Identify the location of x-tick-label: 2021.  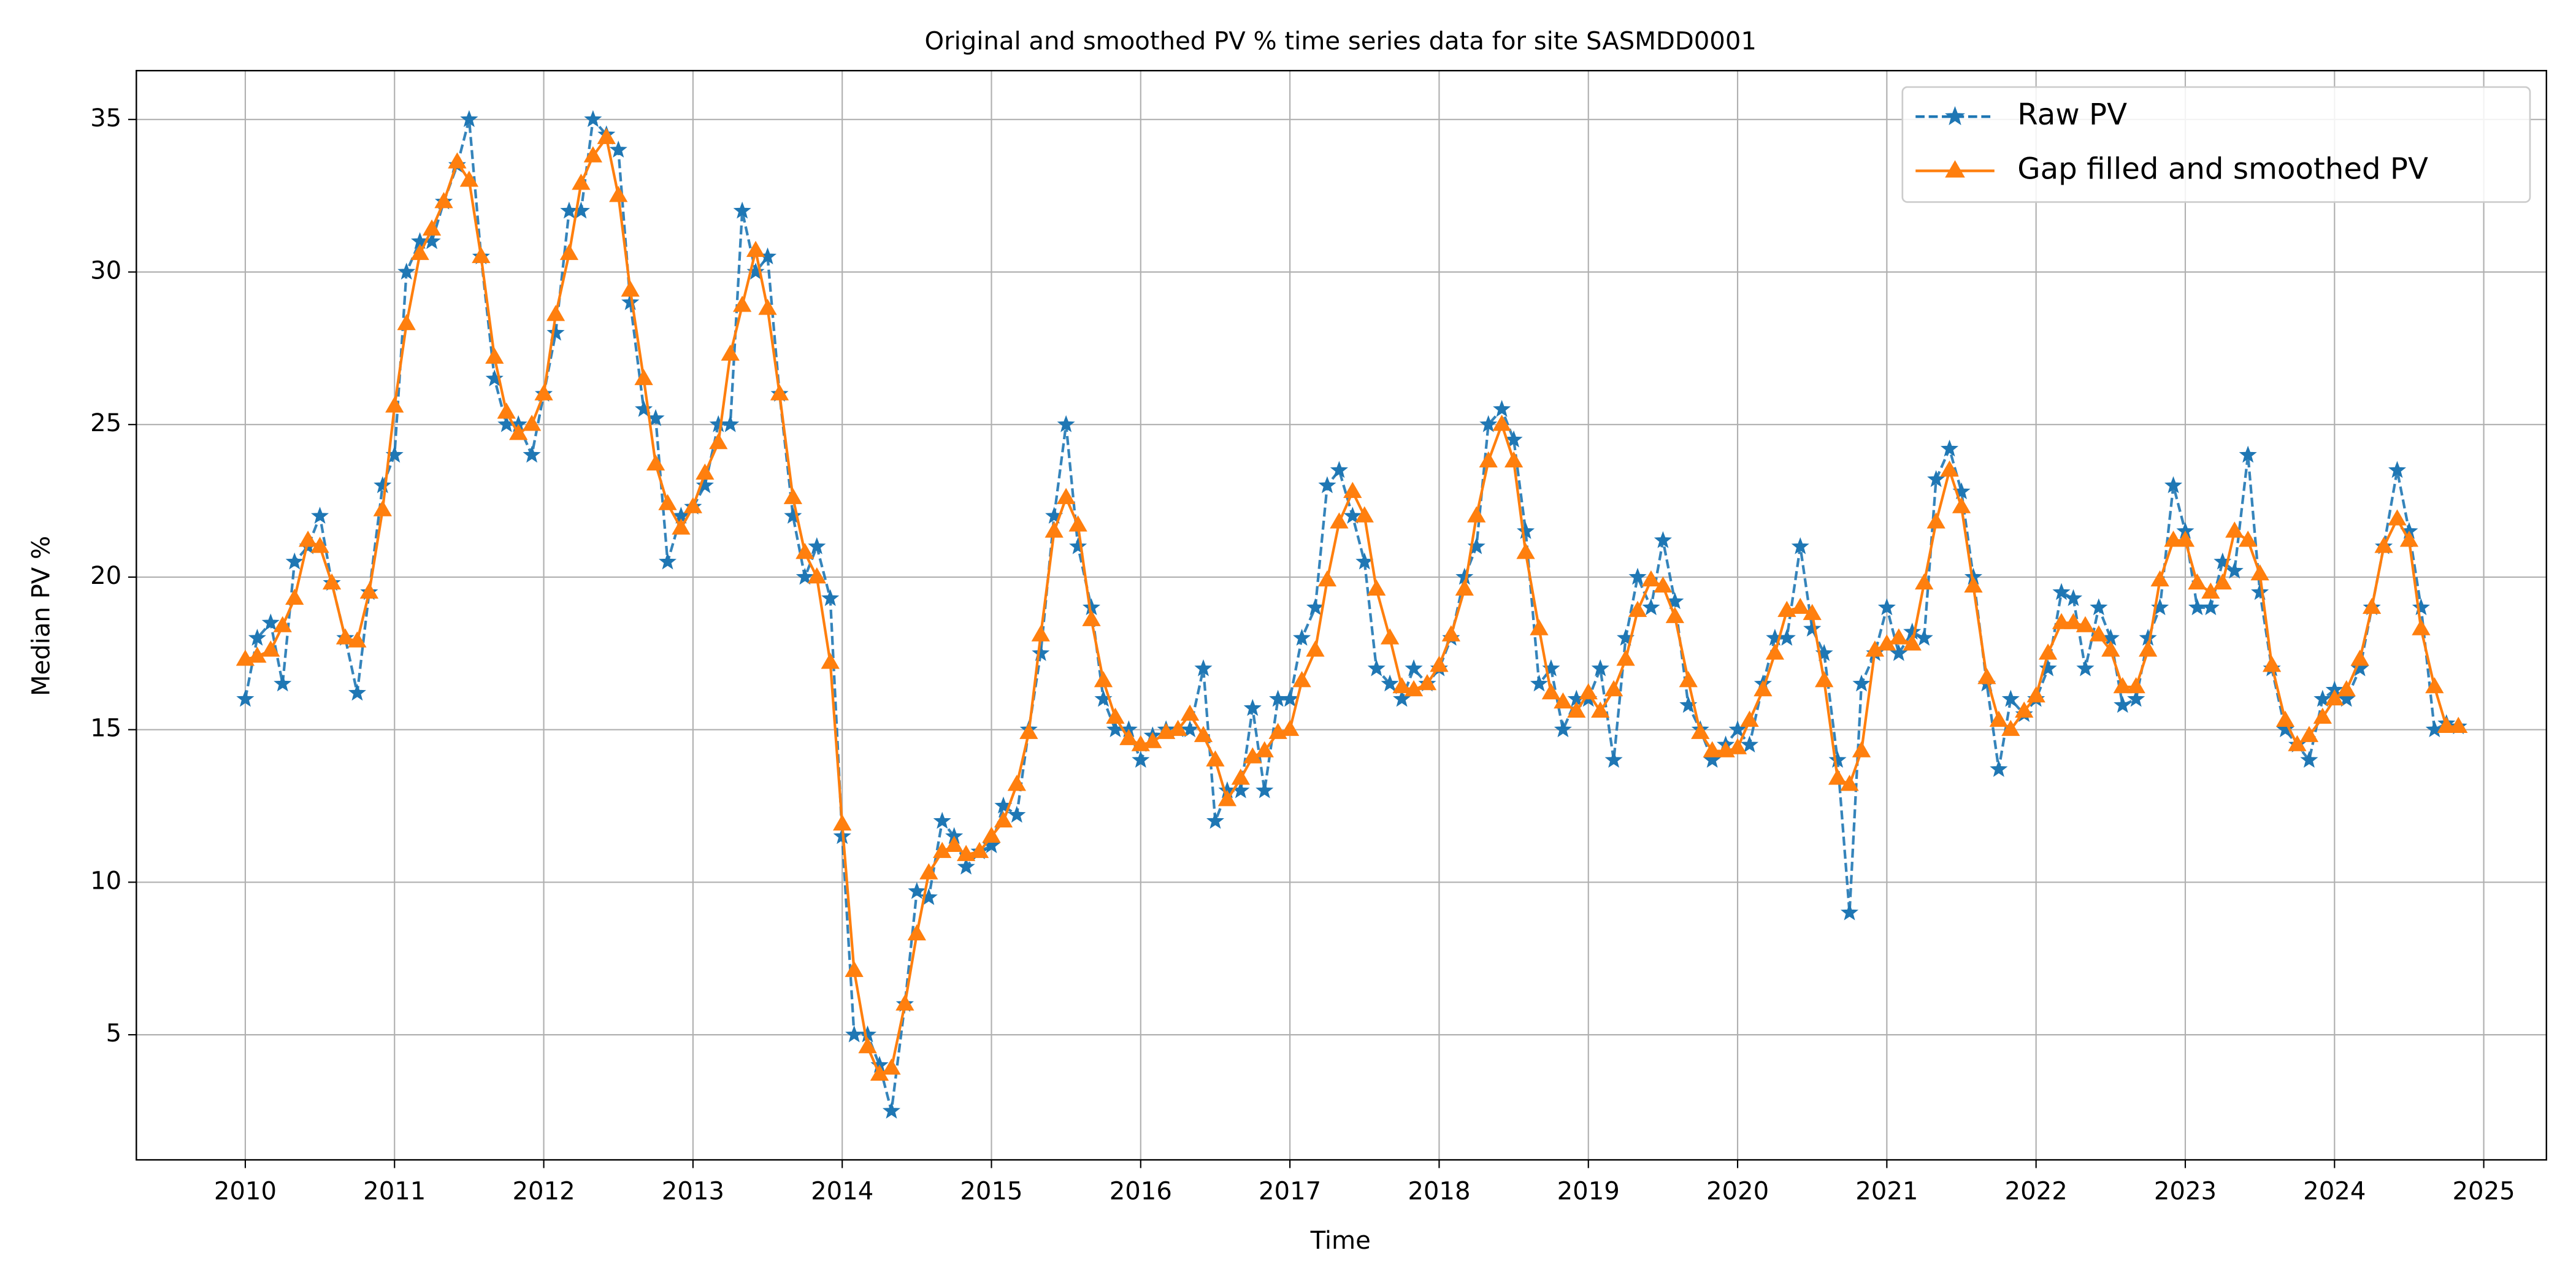
(1886, 1192).